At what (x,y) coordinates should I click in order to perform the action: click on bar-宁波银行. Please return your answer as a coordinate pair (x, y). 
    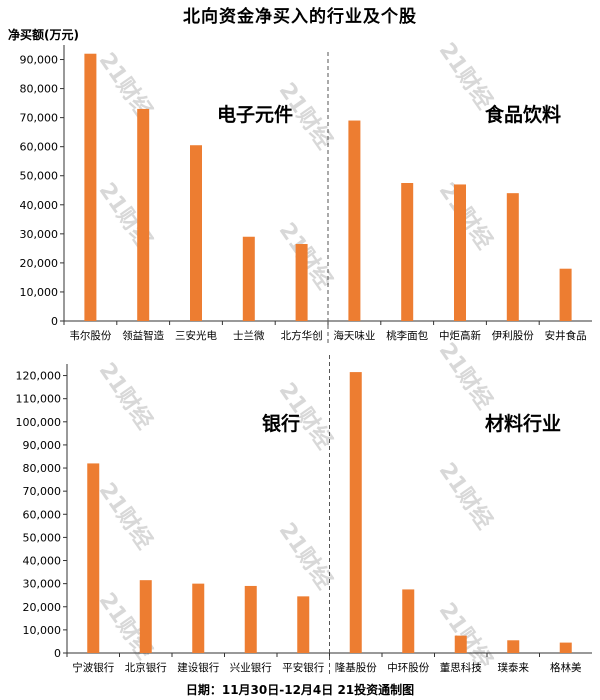
    Looking at the image, I should click on (93, 558).